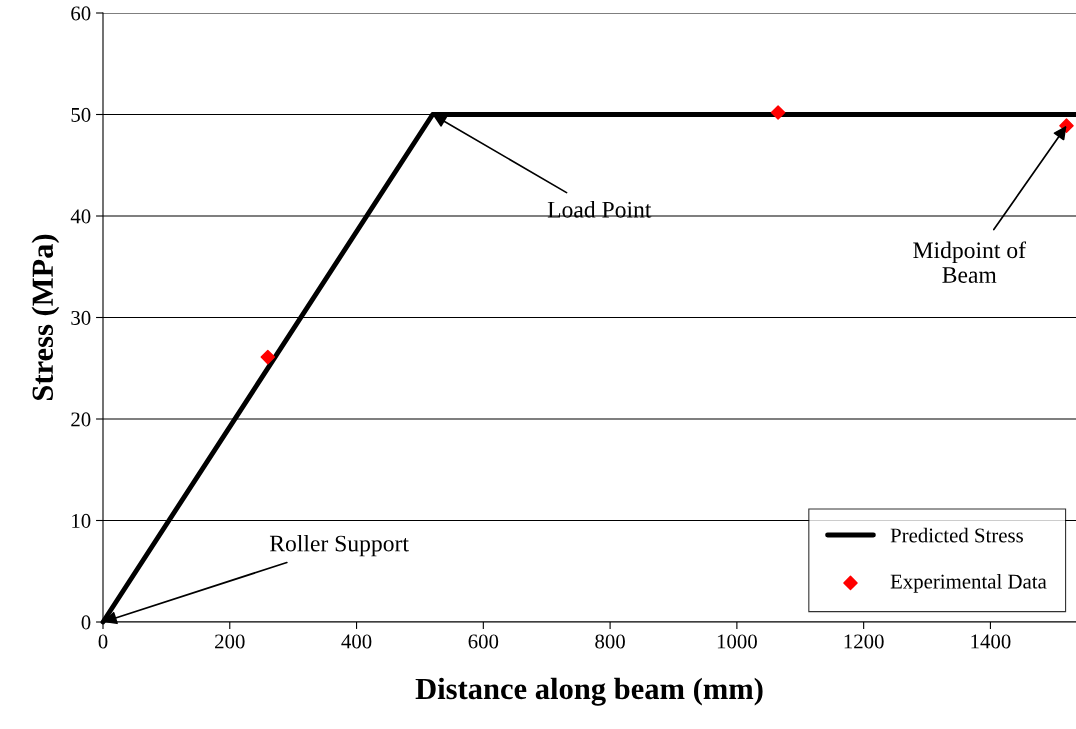 Image resolution: width=1076 pixels, height=729 pixels. Describe the element at coordinates (103, 641) in the screenshot. I see `x-tick-label: 0` at that location.